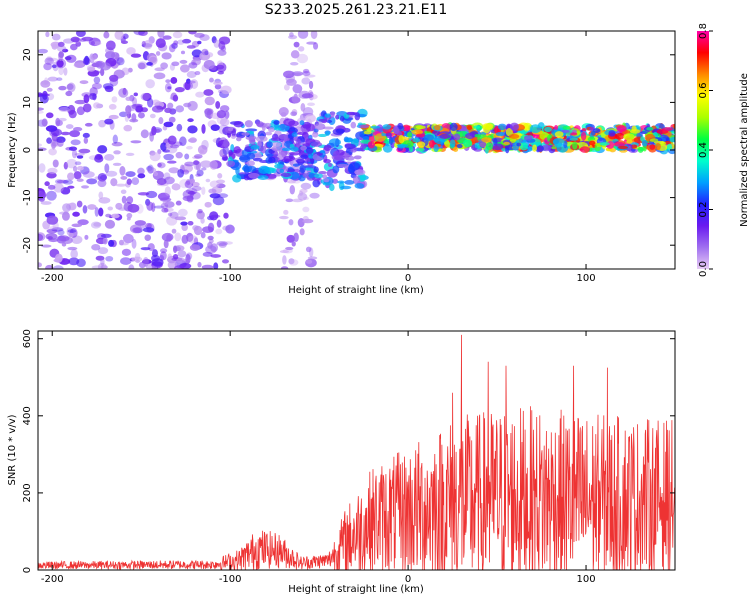 The height and width of the screenshot is (600, 750). I want to click on snr-ytick-label: 200, so click(27, 492).